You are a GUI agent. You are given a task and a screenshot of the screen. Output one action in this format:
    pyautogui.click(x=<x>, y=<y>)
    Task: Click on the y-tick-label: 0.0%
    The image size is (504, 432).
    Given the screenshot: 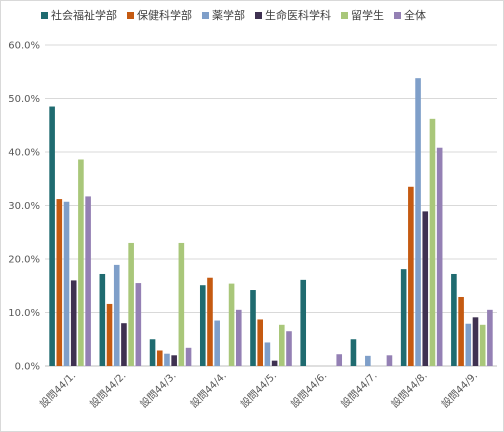 What is the action you would take?
    pyautogui.click(x=27, y=367)
    